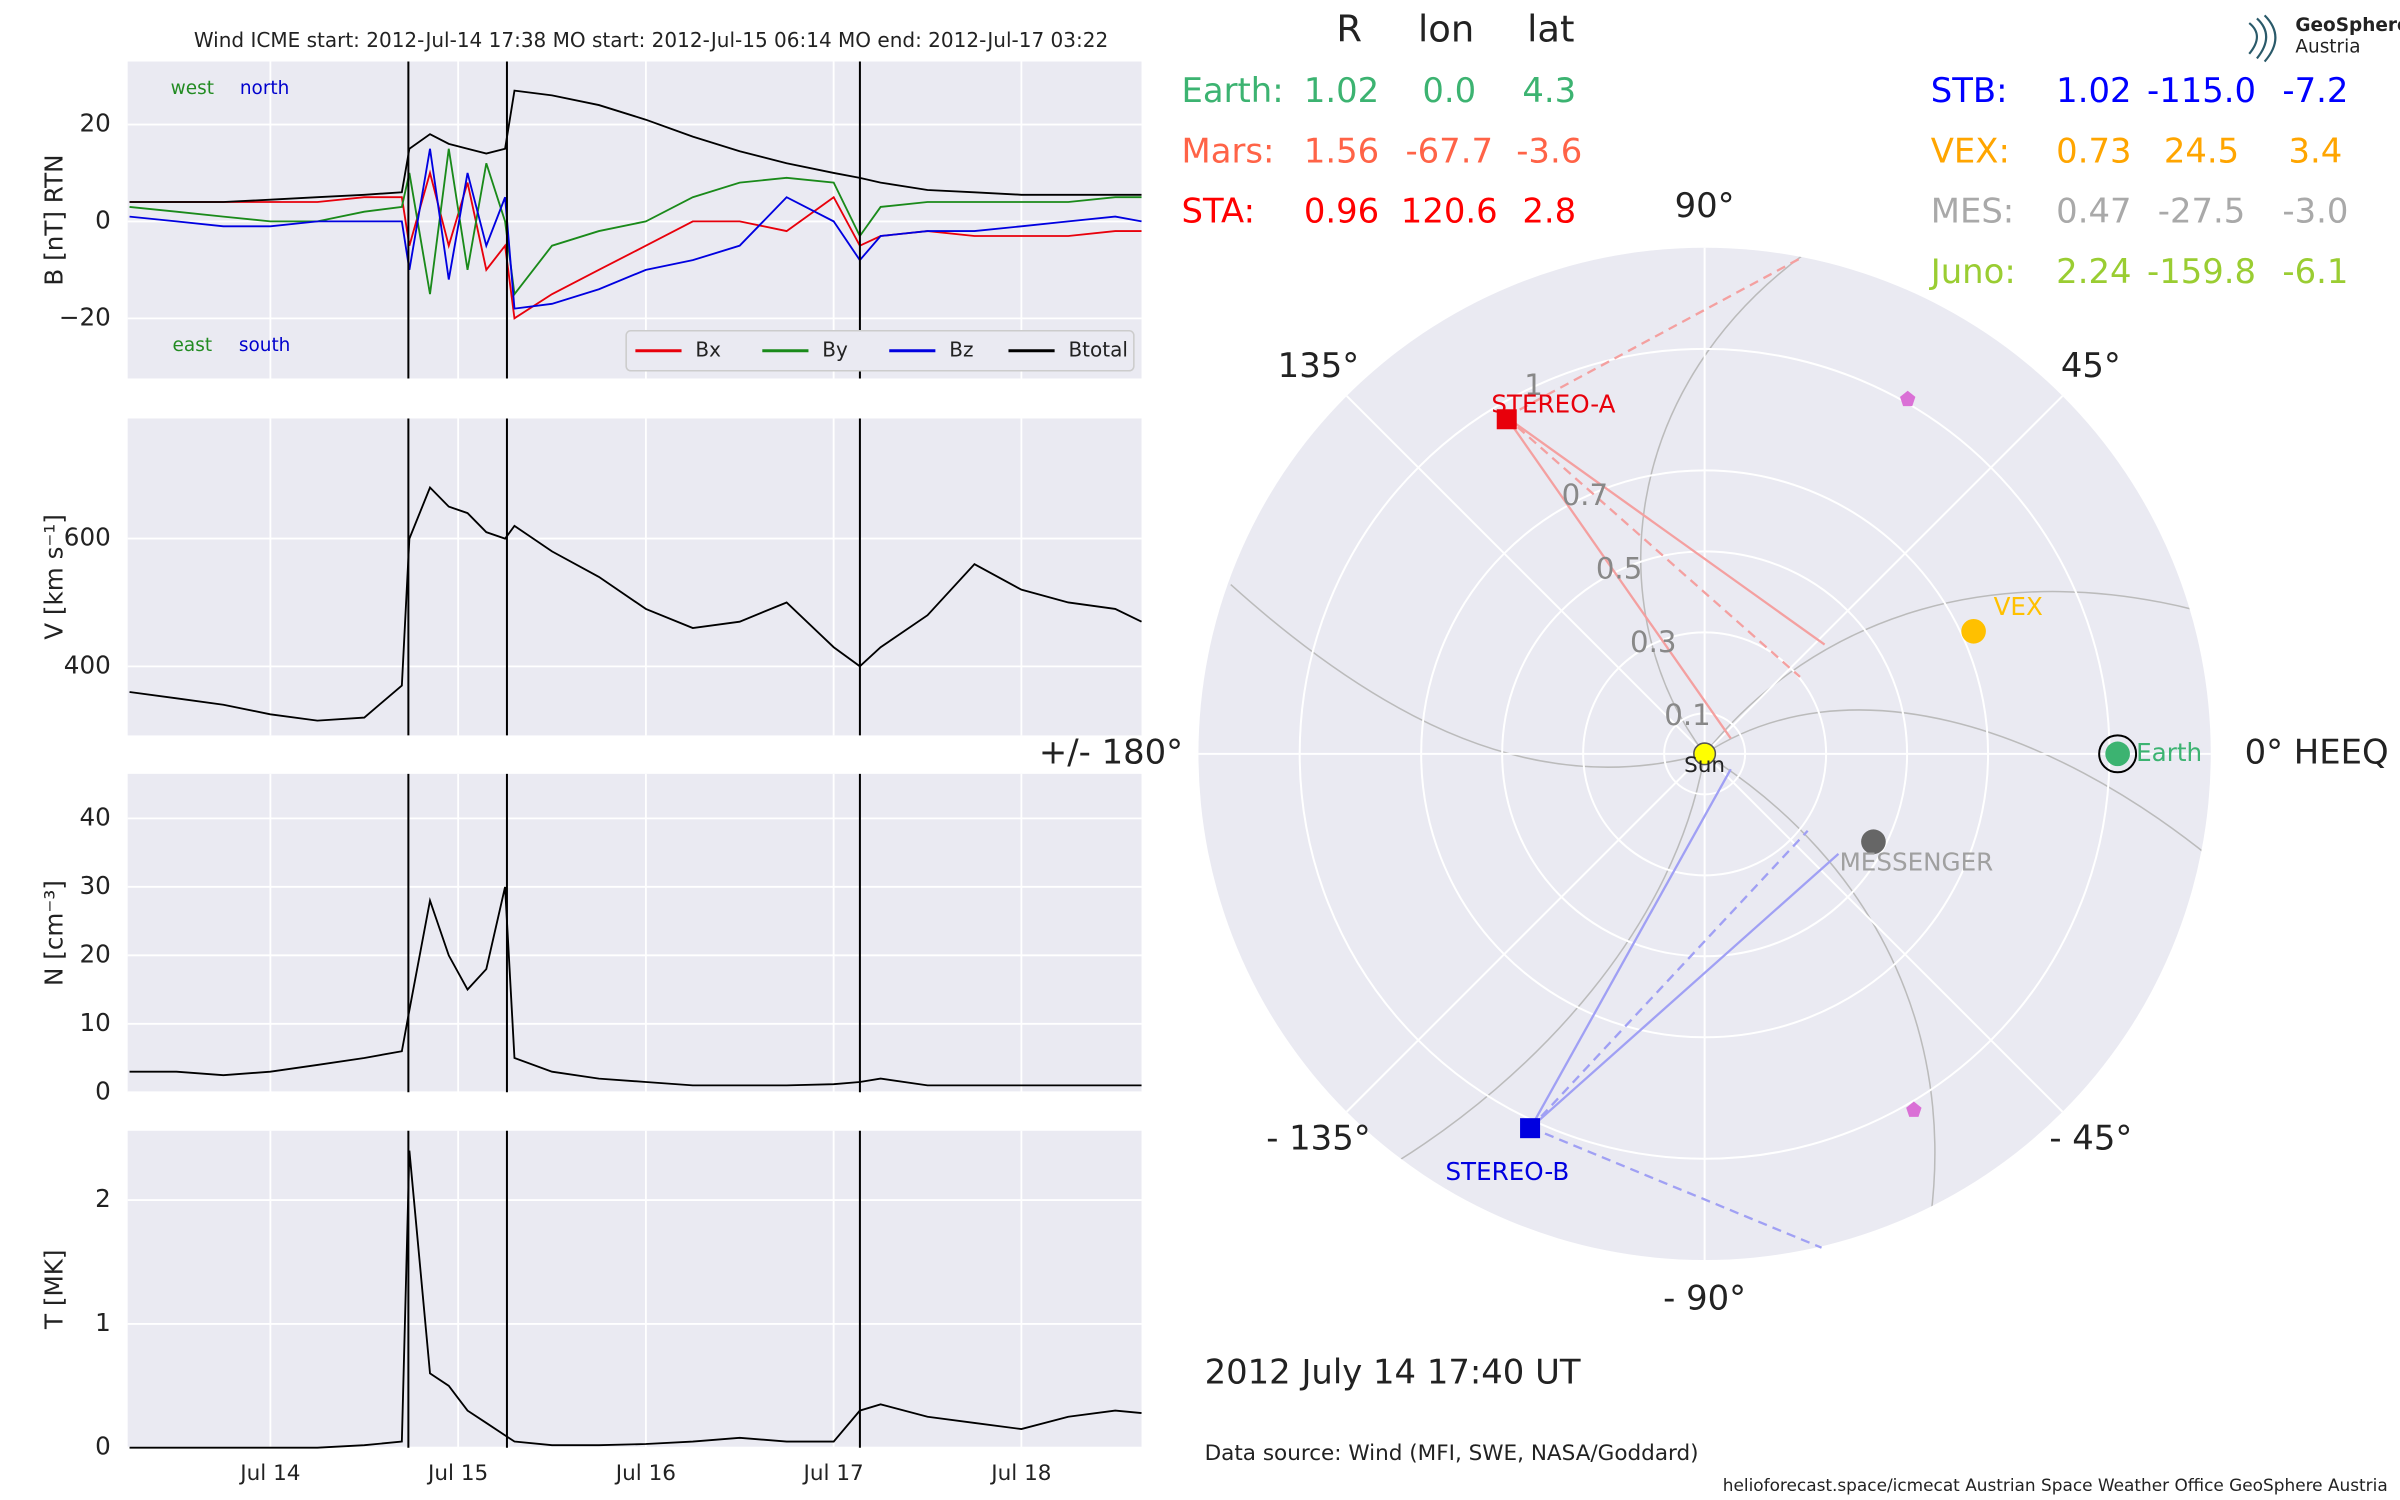 This screenshot has height=1500, width=2400. What do you see at coordinates (457, 1473) in the screenshot?
I see `x-tick-label: Jul 15` at bounding box center [457, 1473].